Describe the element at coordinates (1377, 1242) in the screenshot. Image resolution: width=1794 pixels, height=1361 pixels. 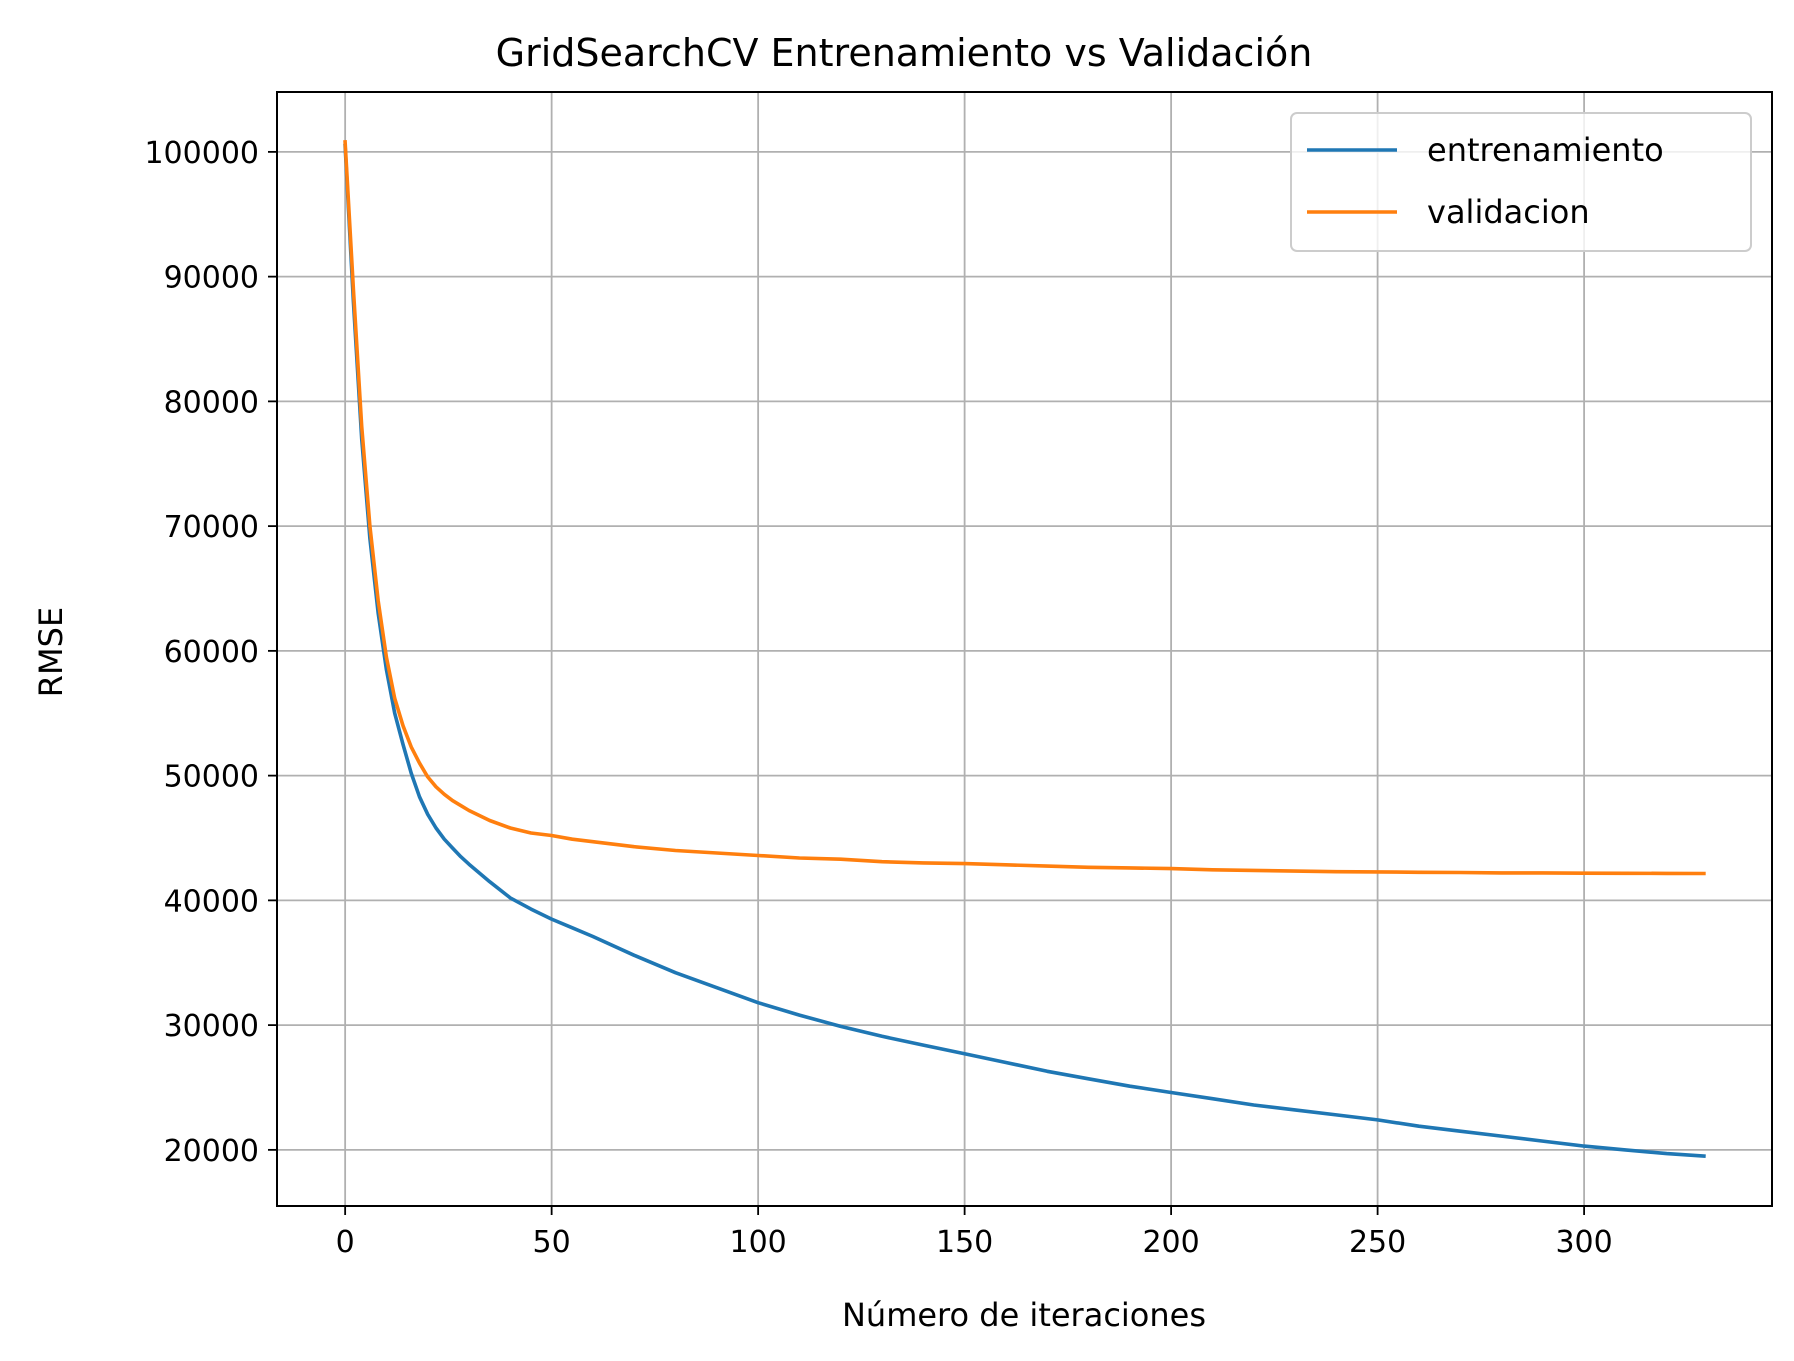
I see `x-tick-label: 250` at that location.